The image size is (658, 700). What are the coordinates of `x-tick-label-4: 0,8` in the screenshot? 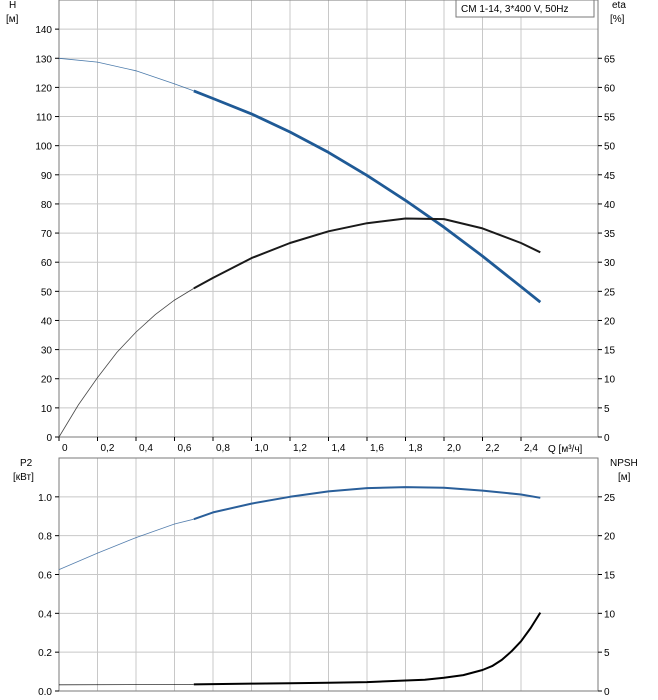 It's located at (223, 448).